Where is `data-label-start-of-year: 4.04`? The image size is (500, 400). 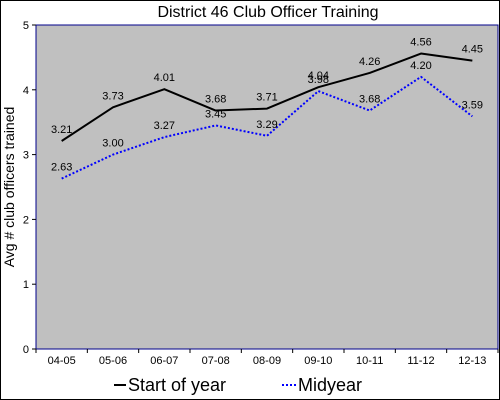 data-label-start-of-year: 4.04 is located at coordinates (318, 76).